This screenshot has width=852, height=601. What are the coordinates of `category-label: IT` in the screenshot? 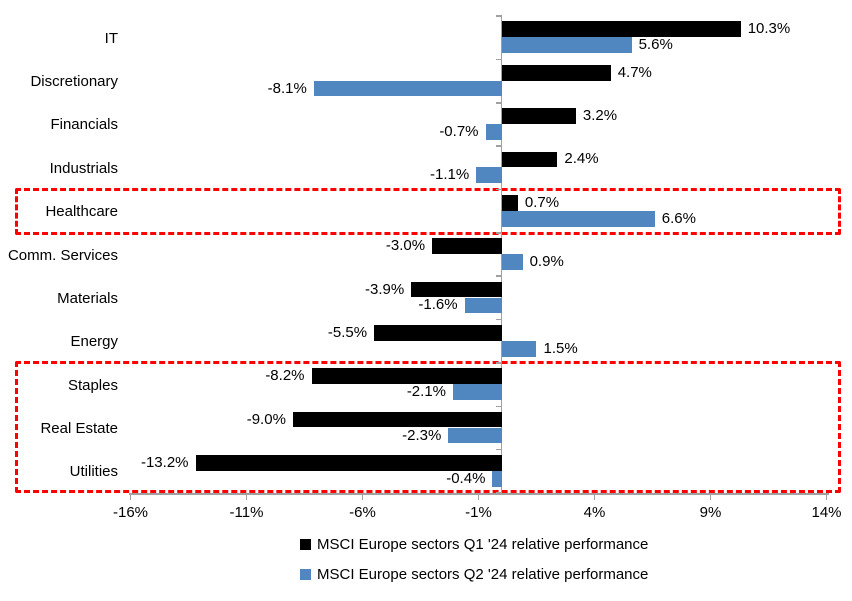 It's located at (111, 38).